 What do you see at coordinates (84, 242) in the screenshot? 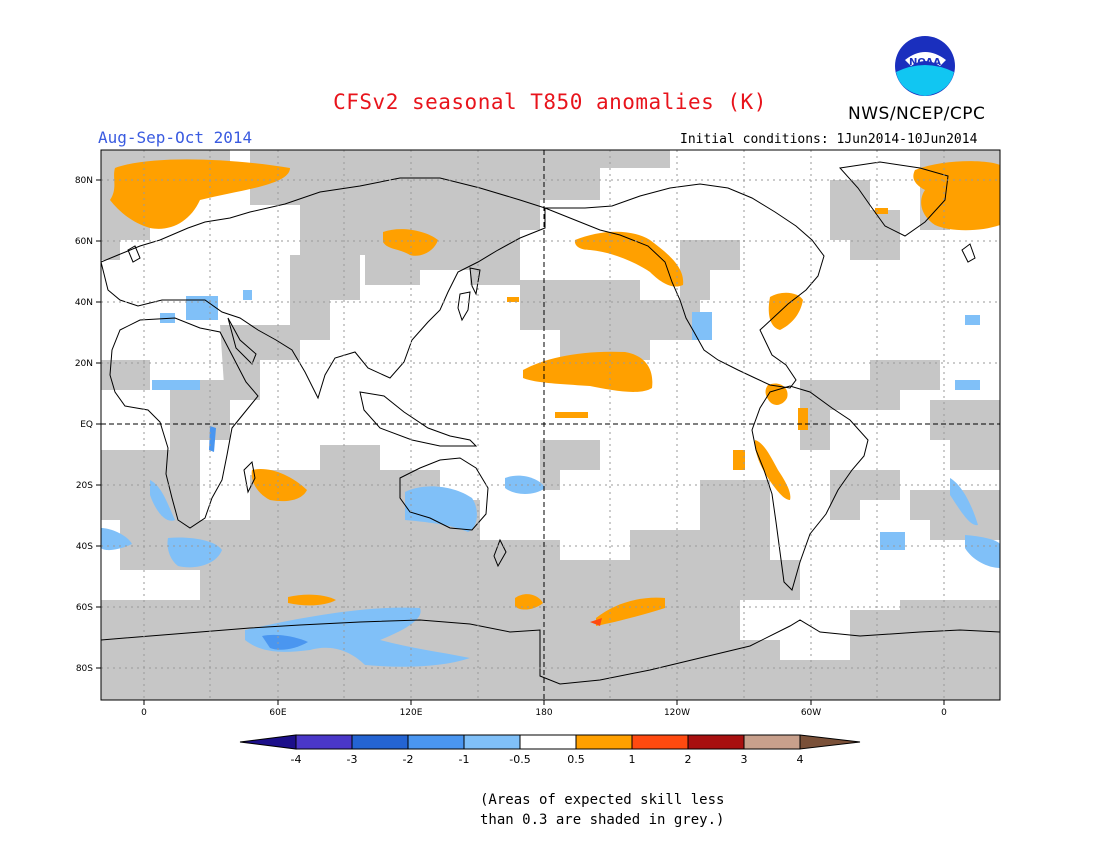
I see `lat-label: 60N` at bounding box center [84, 242].